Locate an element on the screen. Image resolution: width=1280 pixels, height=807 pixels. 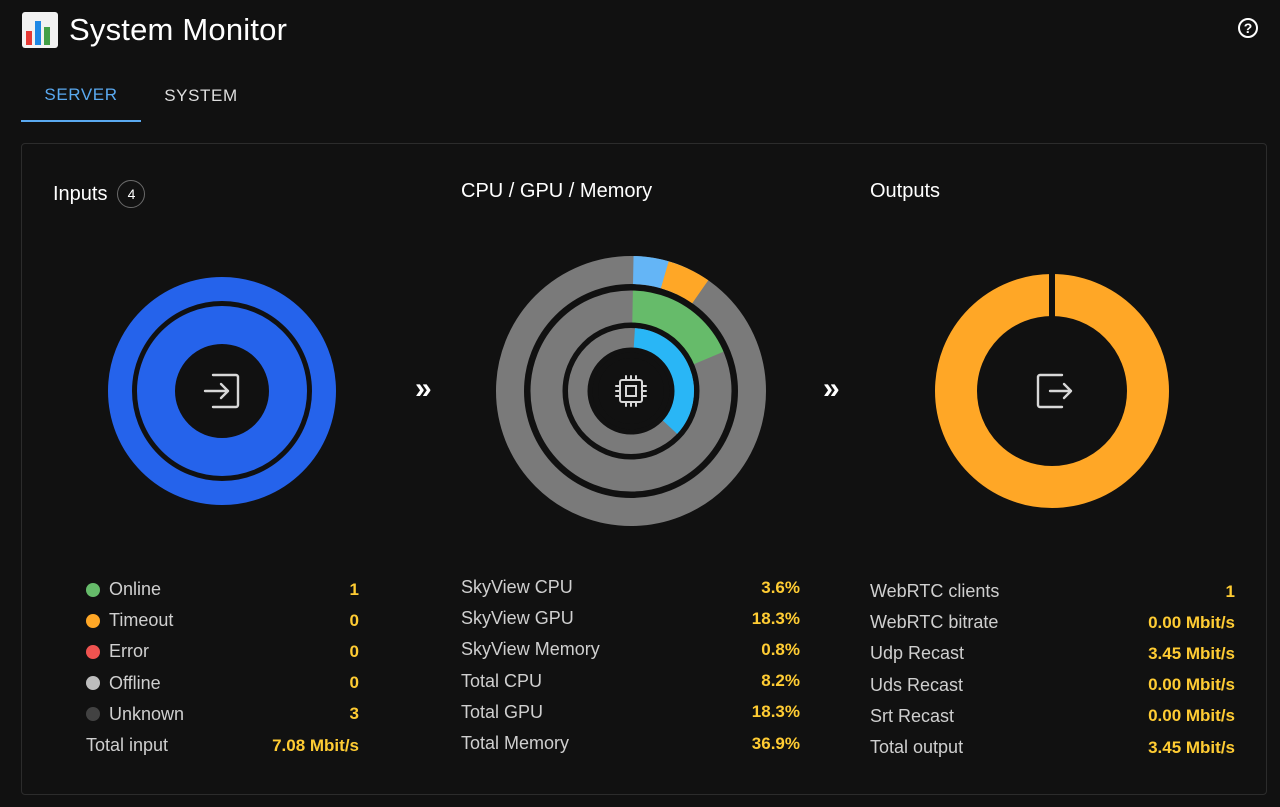
inputs-ring-outer is located at coordinates (222, 391).